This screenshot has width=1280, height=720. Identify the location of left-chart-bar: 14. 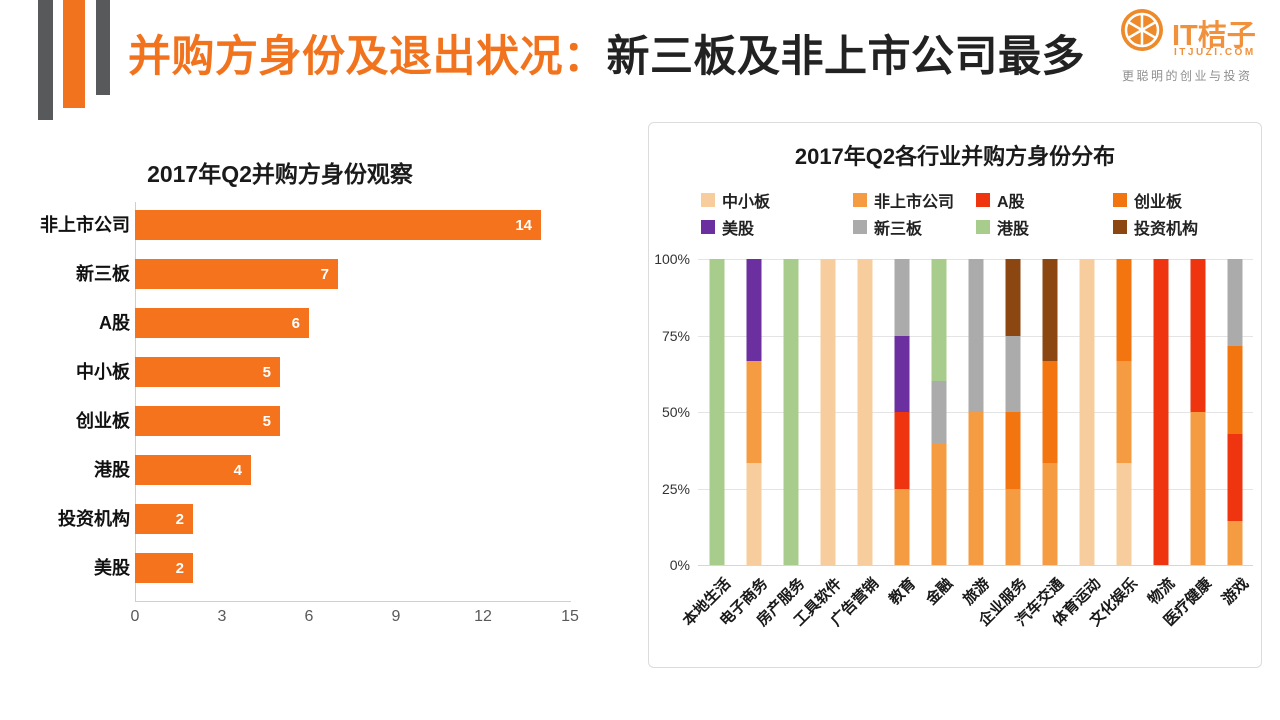
(338, 225).